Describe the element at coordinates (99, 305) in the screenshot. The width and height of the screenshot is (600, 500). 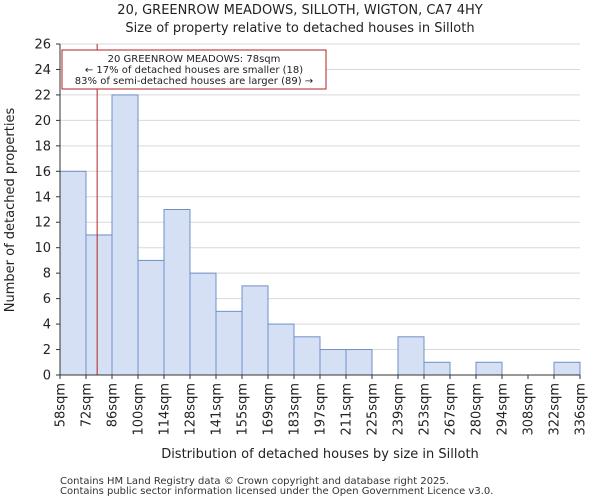
I see `bar-72sqm` at that location.